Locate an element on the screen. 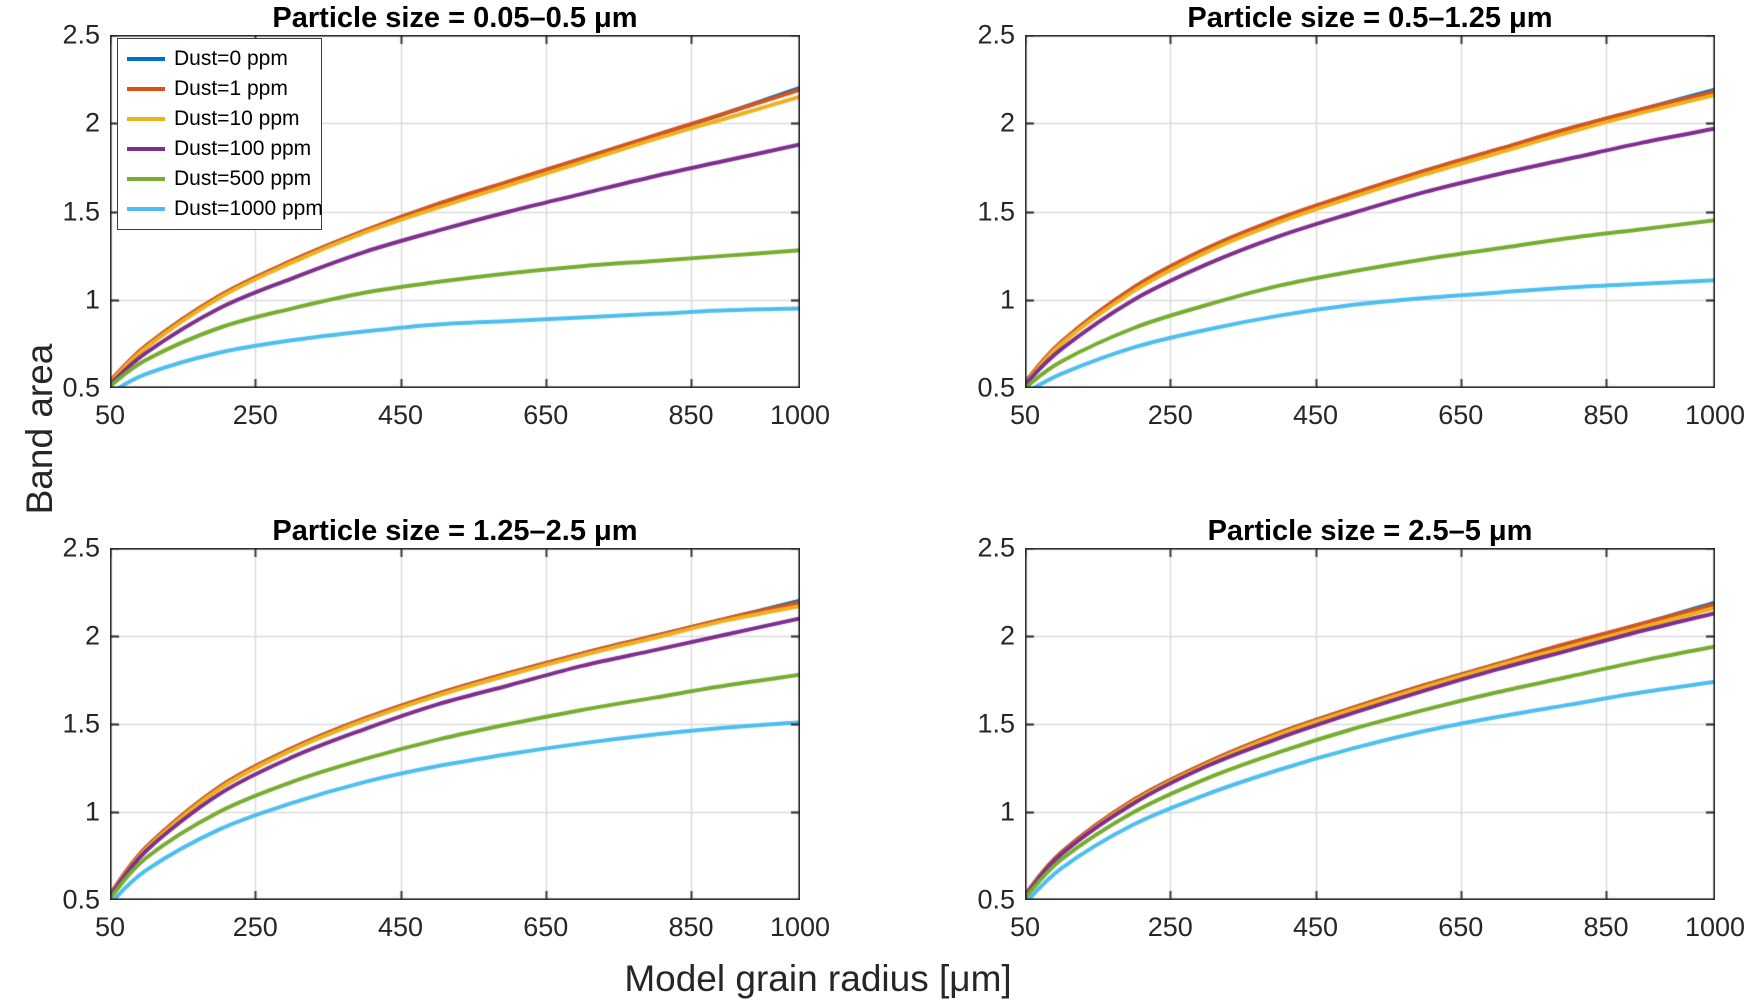  legend-label: Dust=100 ppm is located at coordinates (243, 148).